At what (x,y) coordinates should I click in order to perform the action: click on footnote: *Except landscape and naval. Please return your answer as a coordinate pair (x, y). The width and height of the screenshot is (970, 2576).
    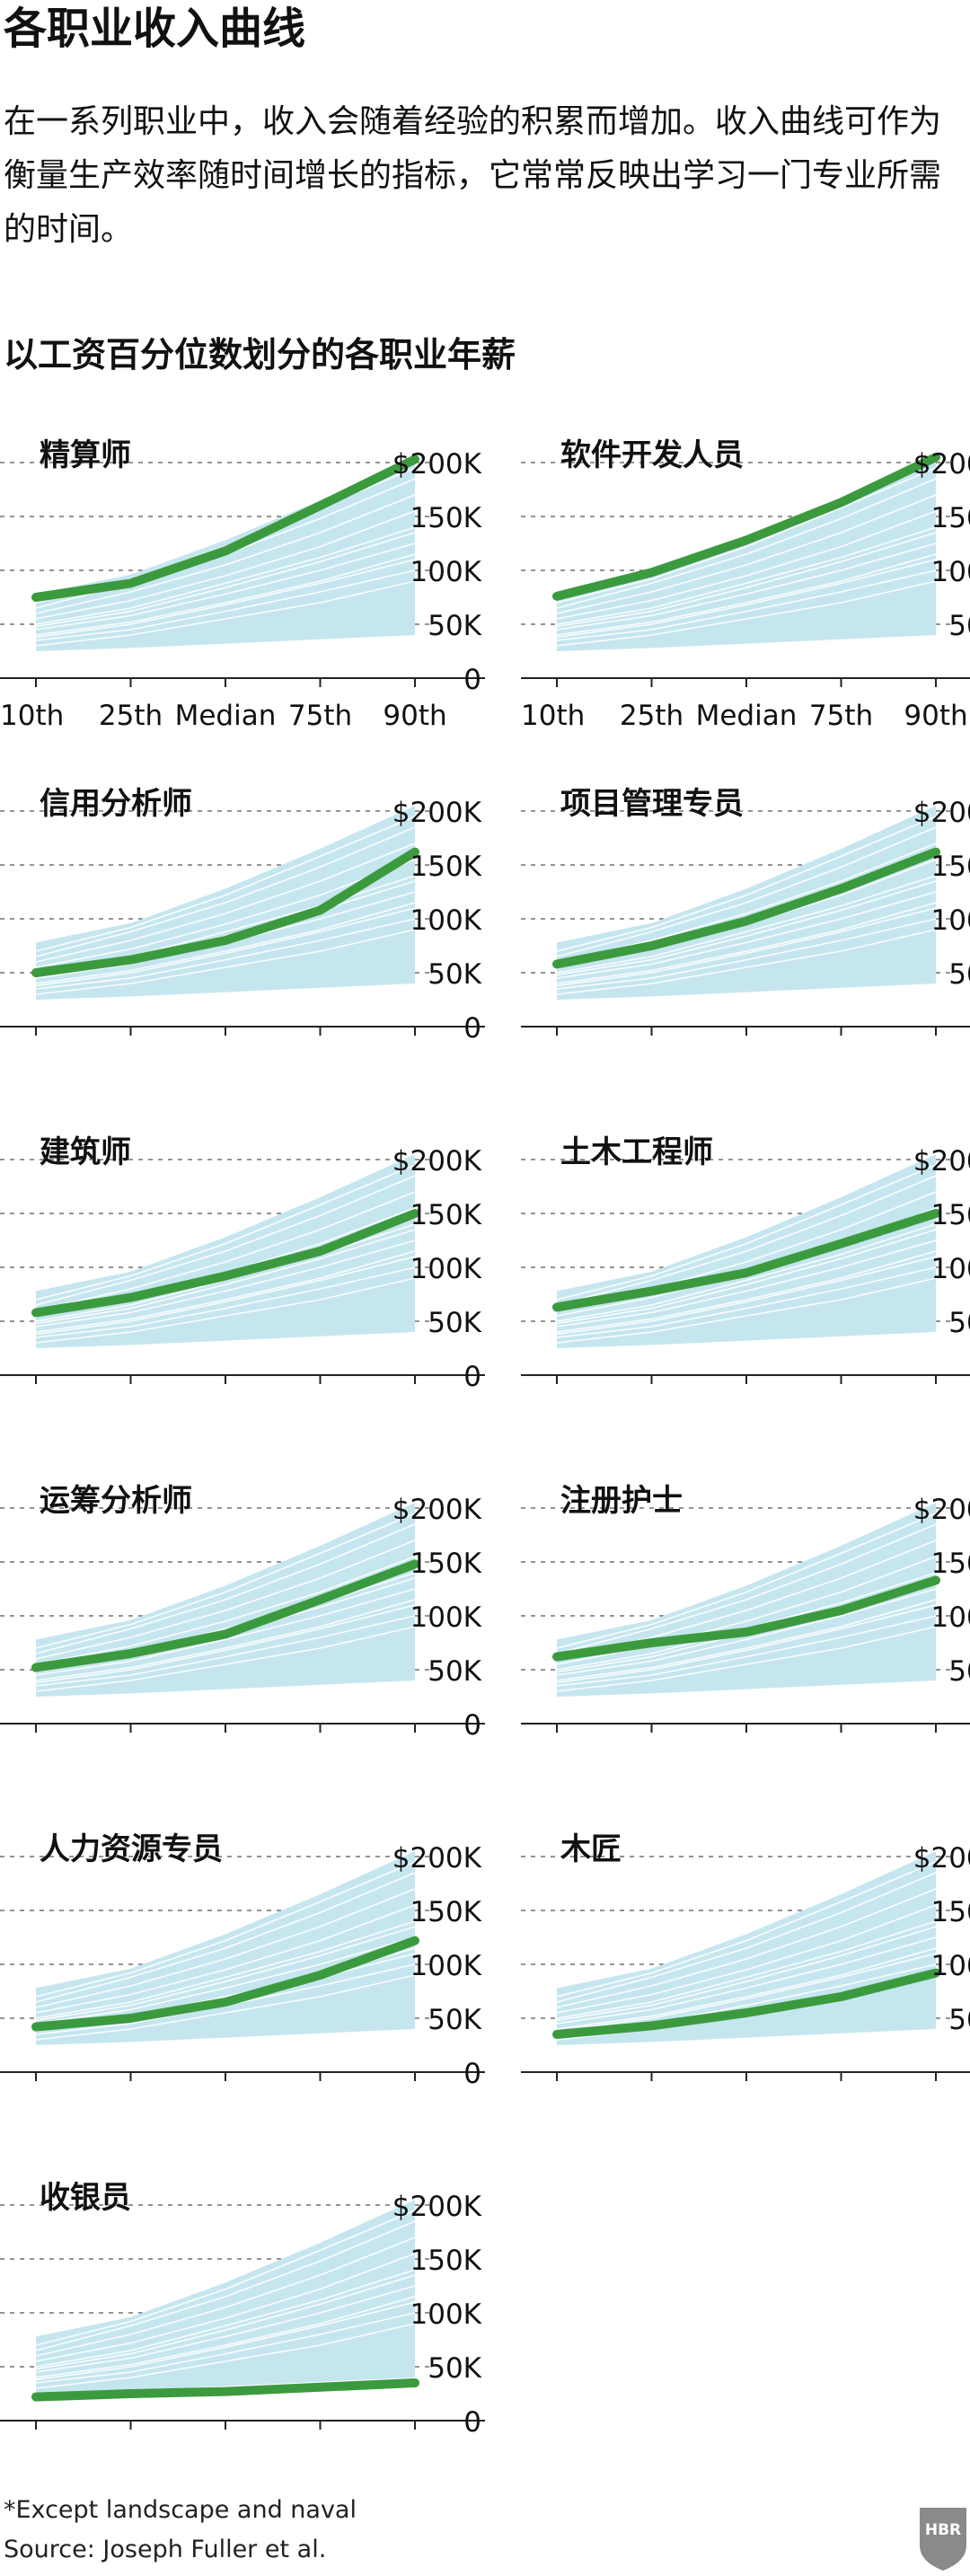
    Looking at the image, I should click on (181, 2510).